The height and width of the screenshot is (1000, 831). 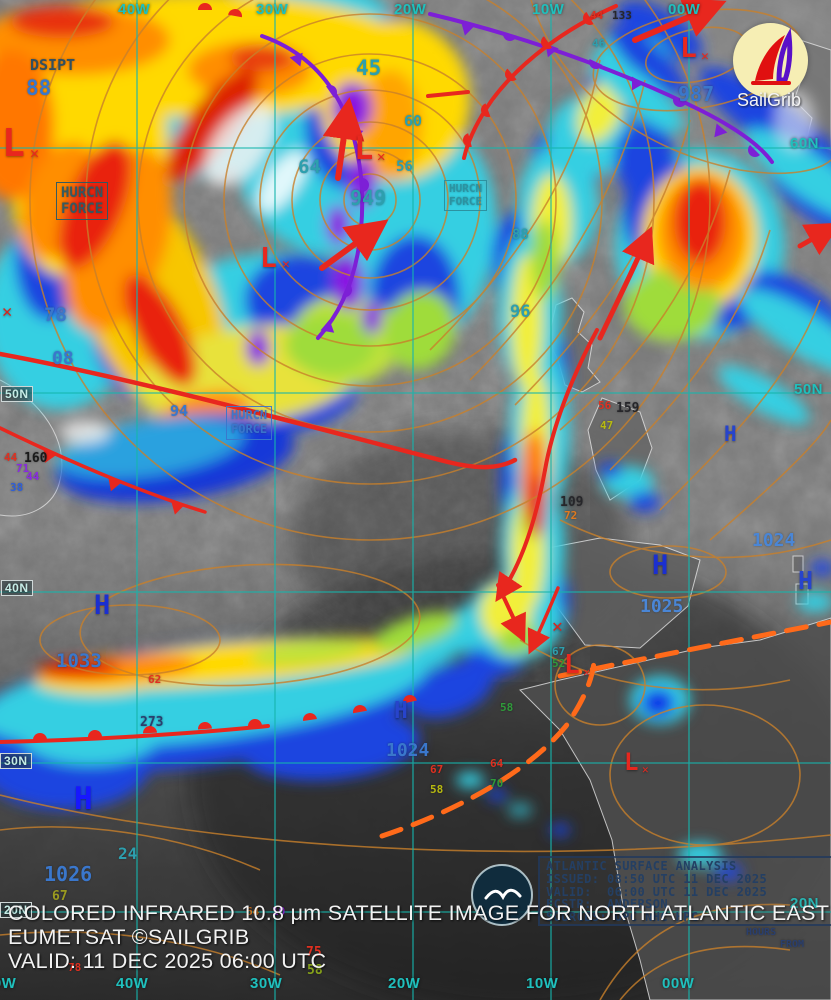 What do you see at coordinates (314, 952) in the screenshot?
I see `station-value: 75` at bounding box center [314, 952].